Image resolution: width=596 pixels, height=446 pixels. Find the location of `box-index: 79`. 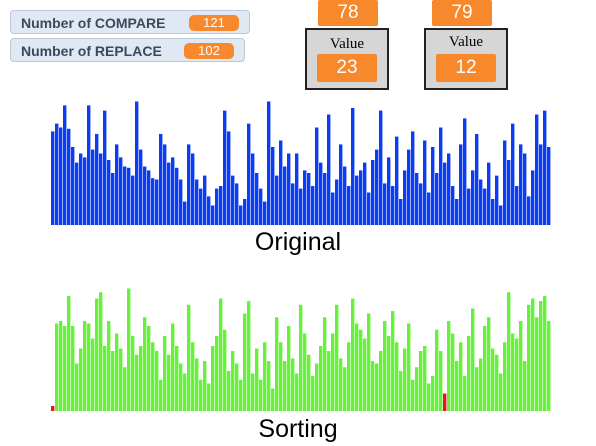

box-index: 79 is located at coordinates (462, 13).